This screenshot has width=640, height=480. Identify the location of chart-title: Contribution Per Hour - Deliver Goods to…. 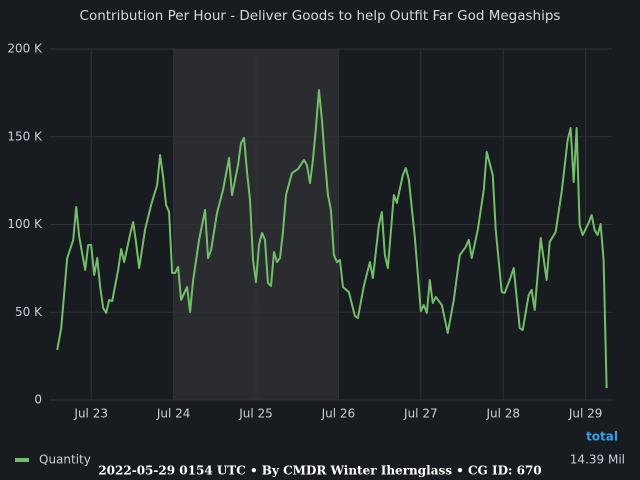
(320, 16).